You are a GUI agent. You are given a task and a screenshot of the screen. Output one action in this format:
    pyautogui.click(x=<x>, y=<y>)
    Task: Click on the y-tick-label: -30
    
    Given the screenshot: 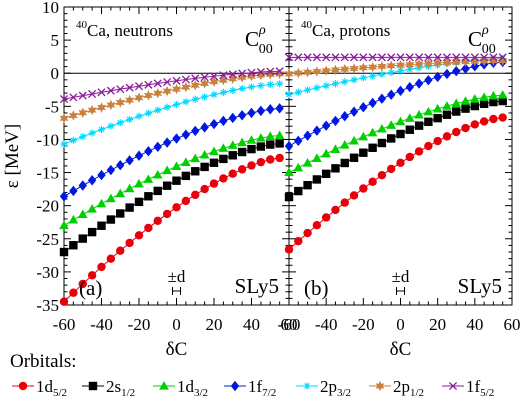 What is the action you would take?
    pyautogui.click(x=47, y=272)
    